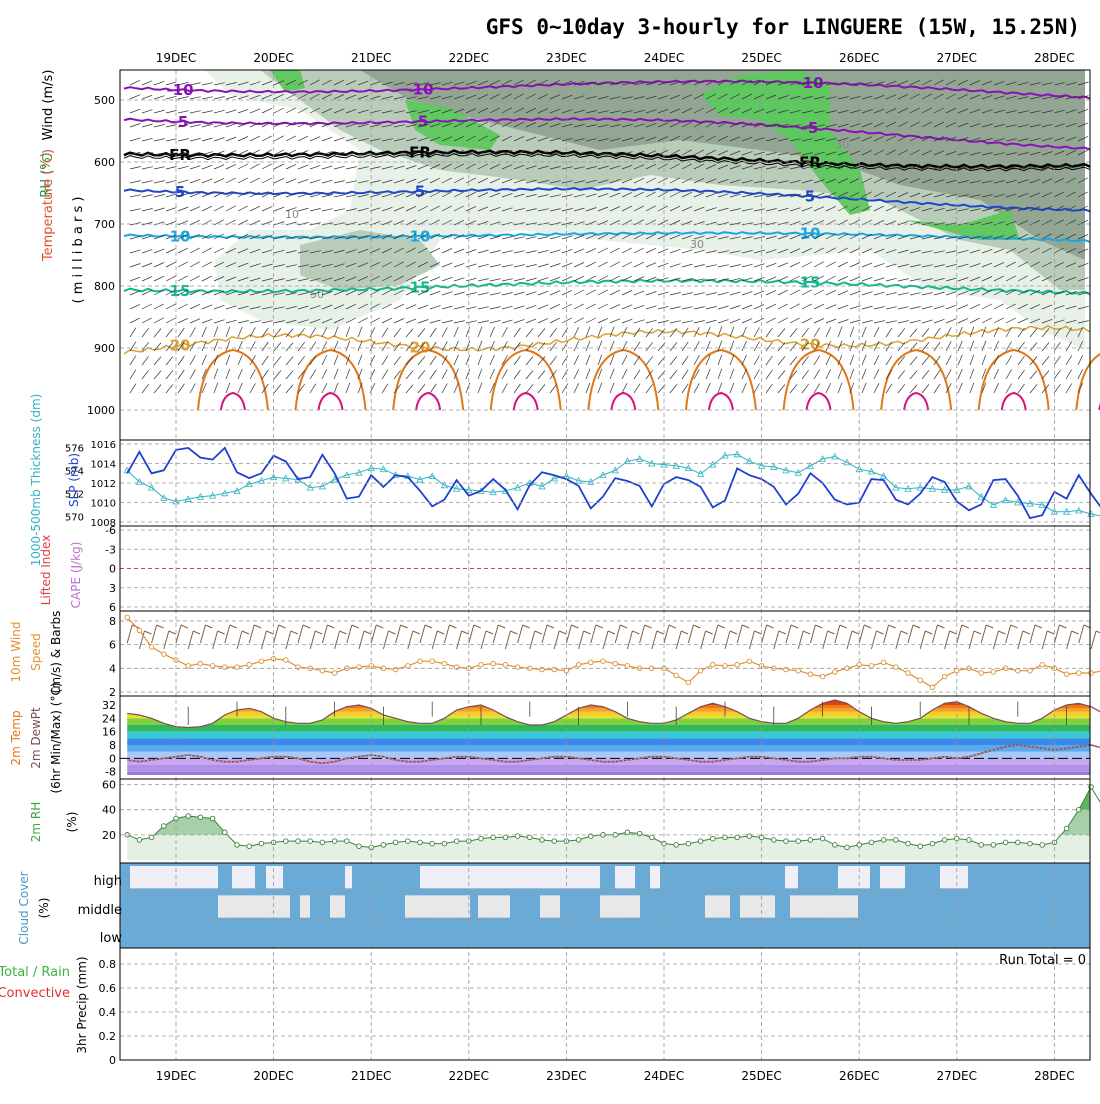 The height and width of the screenshot is (1104, 1100). What do you see at coordinates (608, 798) in the screenshot?
I see `rh2m-band` at bounding box center [608, 798].